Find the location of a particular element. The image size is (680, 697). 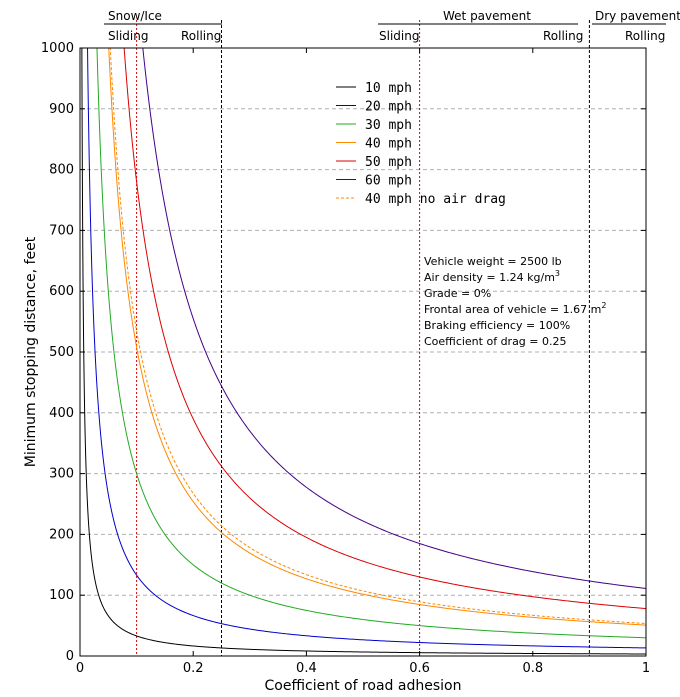

legend-label: 50 mph is located at coordinates (388, 162).